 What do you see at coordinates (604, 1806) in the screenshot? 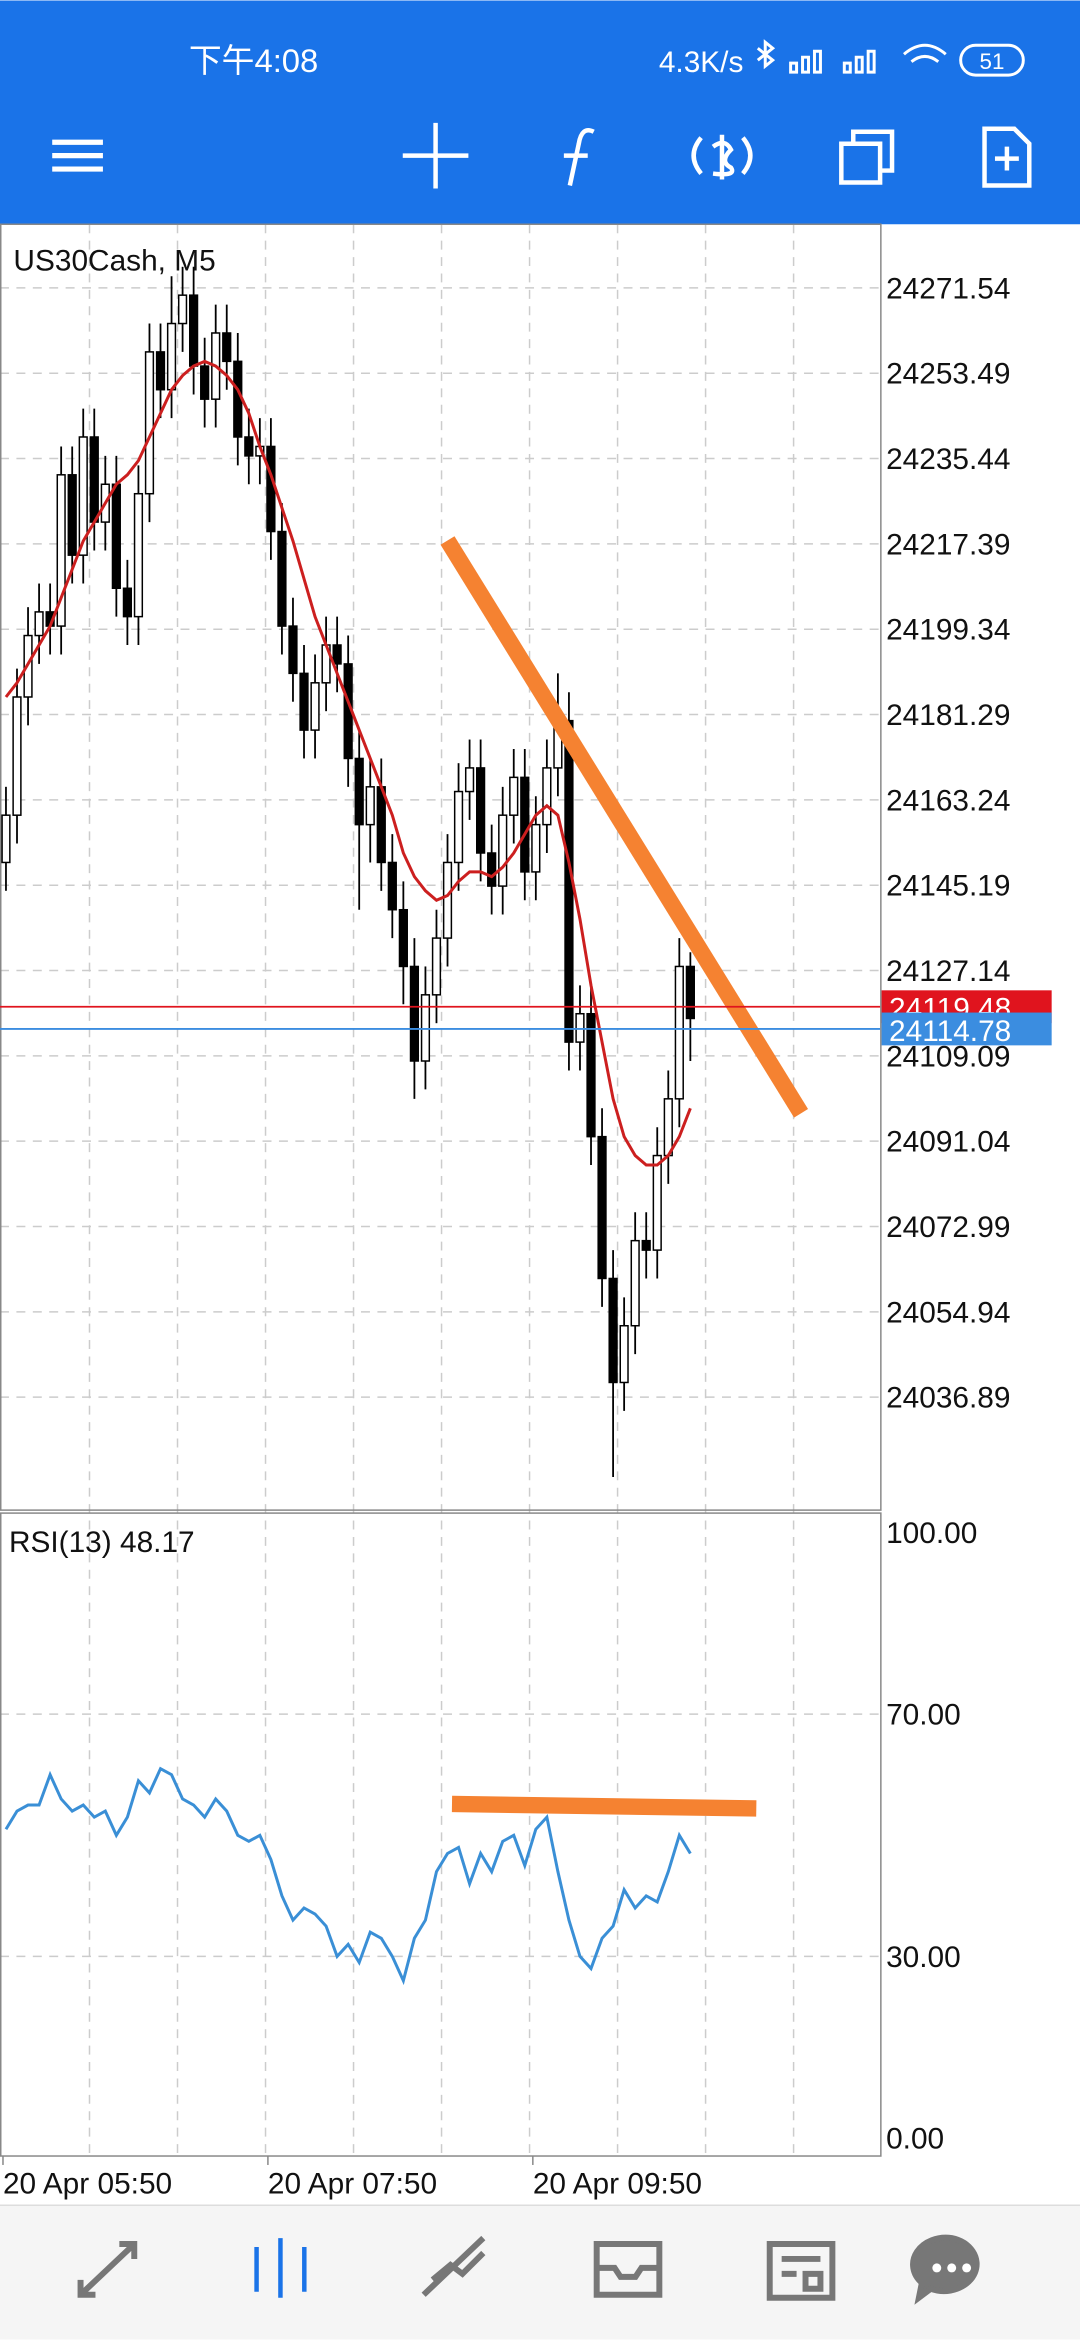
I see `rsi-trend-line` at bounding box center [604, 1806].